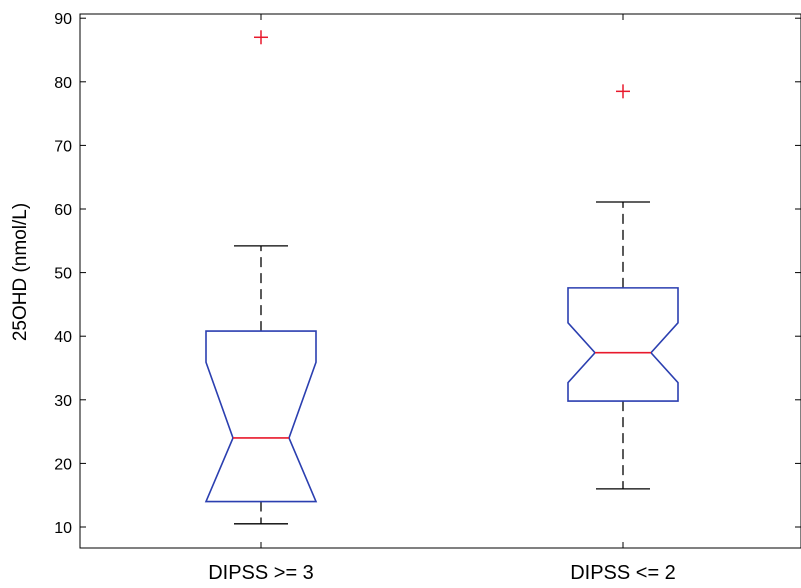  What do you see at coordinates (63, 210) in the screenshot?
I see `y-tick-label: 60` at bounding box center [63, 210].